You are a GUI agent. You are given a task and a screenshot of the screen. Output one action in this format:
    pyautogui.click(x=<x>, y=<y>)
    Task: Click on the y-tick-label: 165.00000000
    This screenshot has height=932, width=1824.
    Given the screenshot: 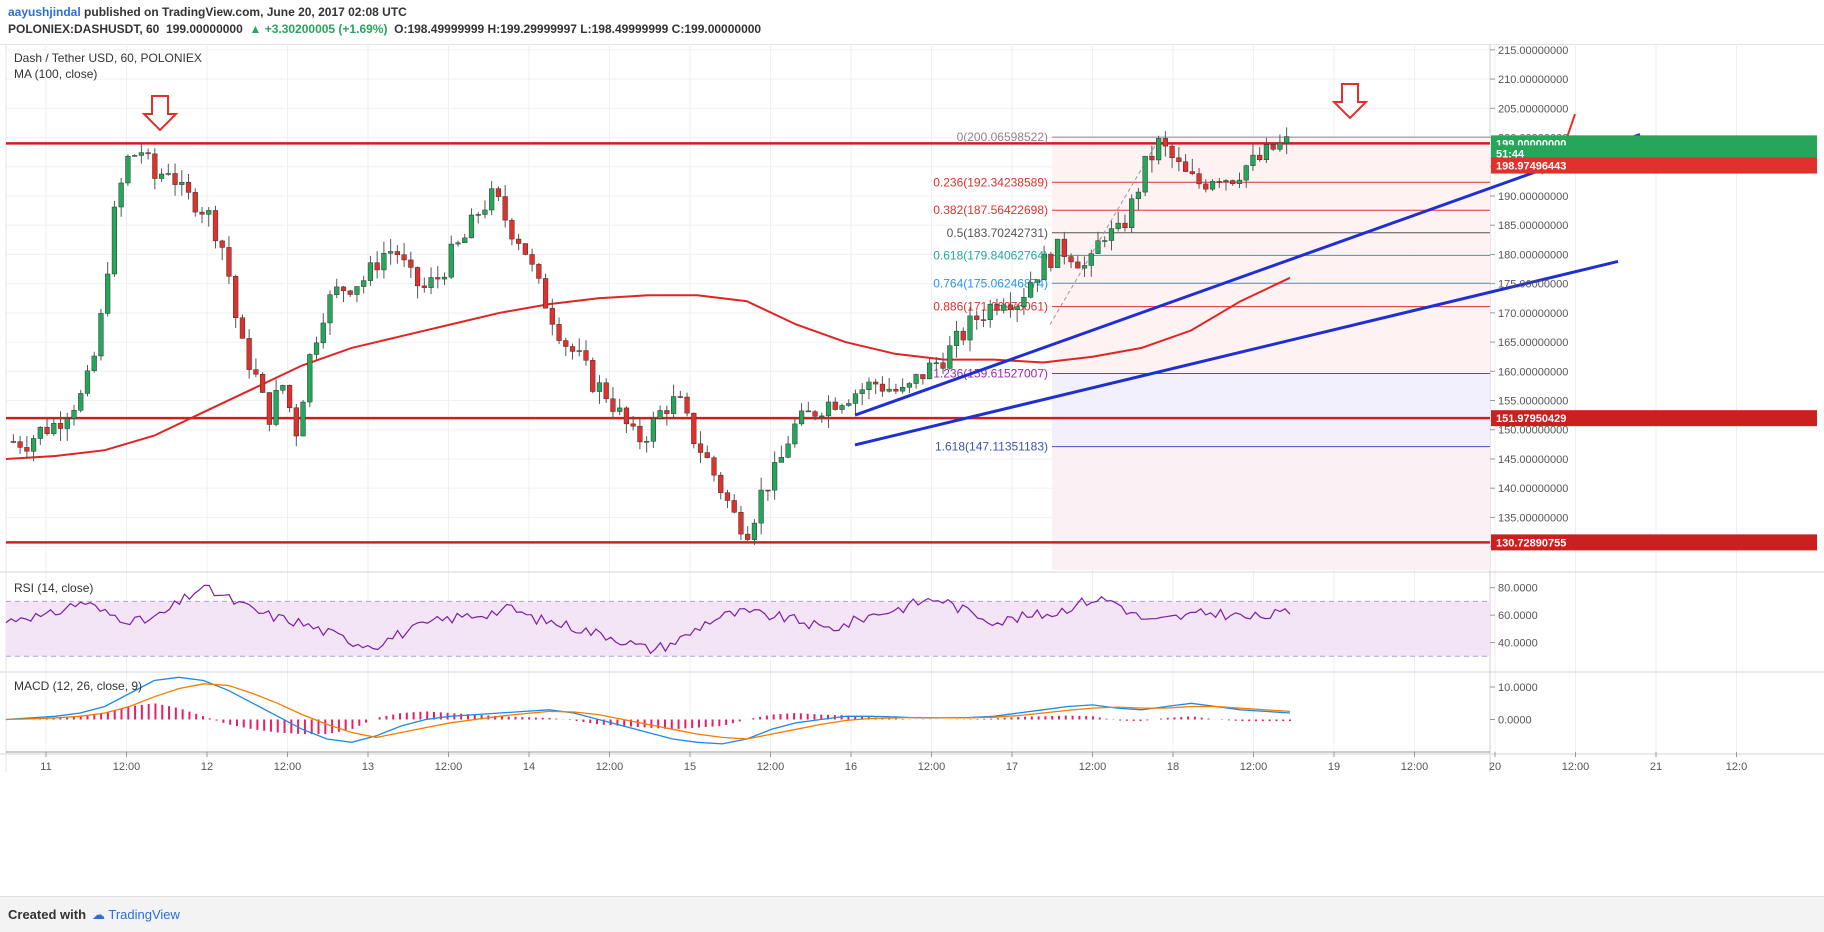 What is the action you would take?
    pyautogui.click(x=1533, y=343)
    